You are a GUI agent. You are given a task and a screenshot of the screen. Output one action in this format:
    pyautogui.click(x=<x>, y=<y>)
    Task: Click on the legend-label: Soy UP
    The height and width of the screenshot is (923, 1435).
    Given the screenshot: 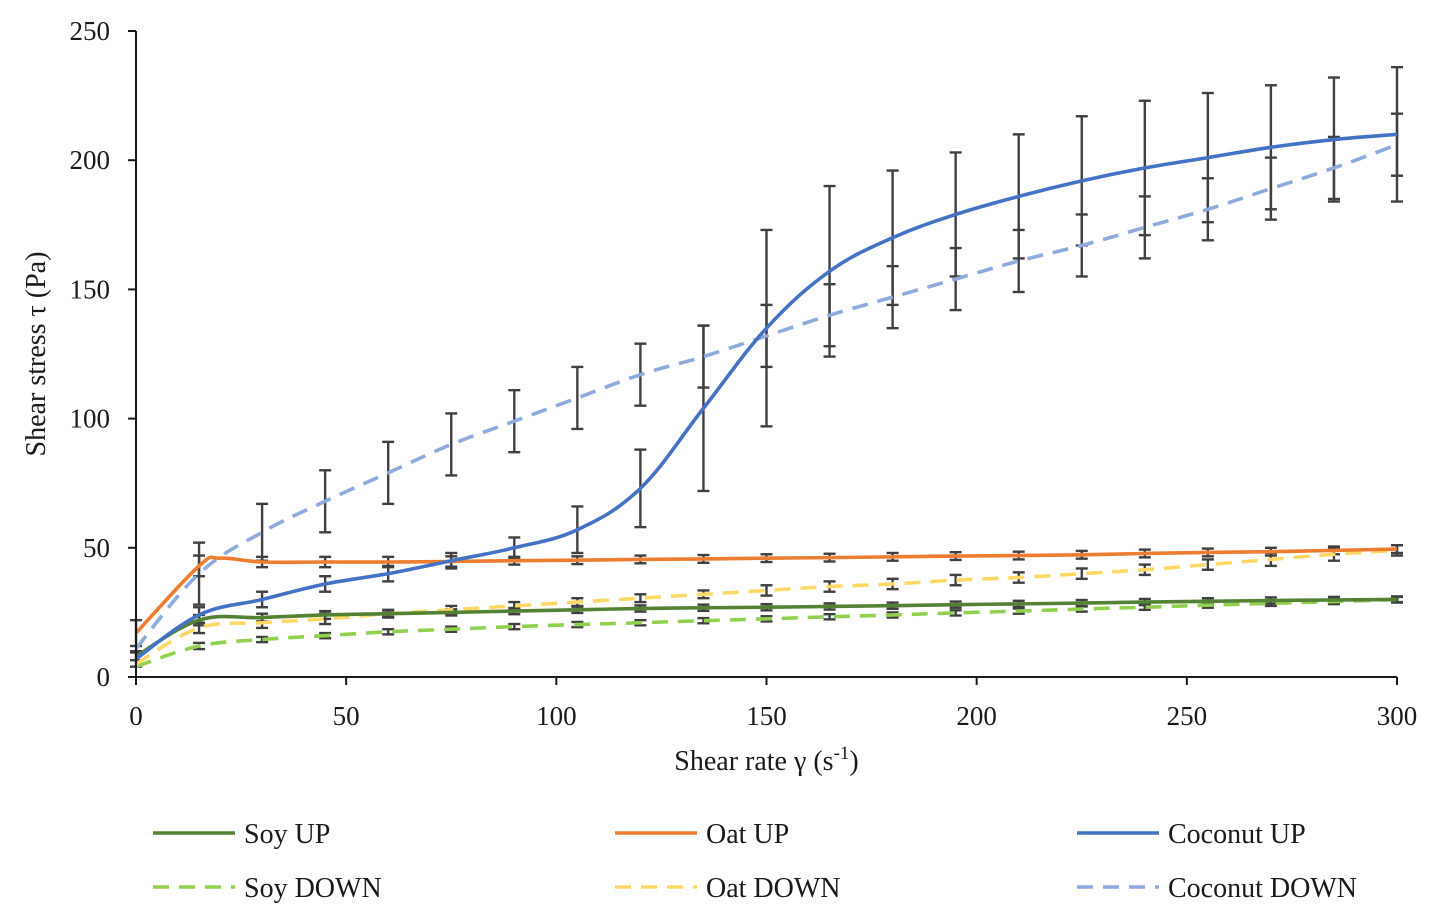 What is the action you would take?
    pyautogui.click(x=287, y=834)
    